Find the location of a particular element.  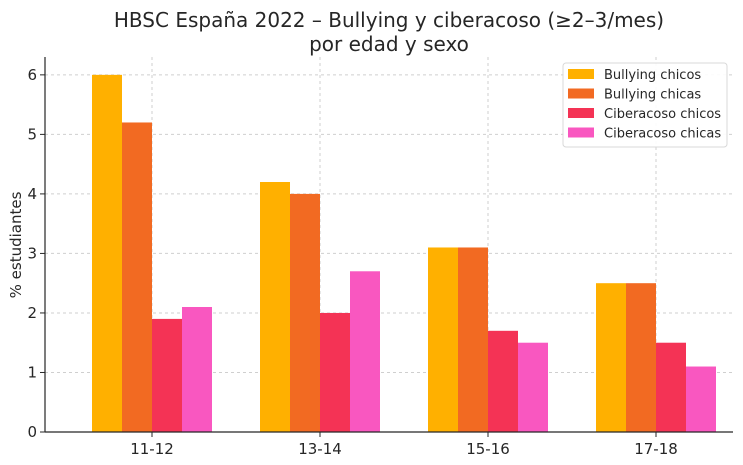

y-tick-label: 2 is located at coordinates (32, 313).